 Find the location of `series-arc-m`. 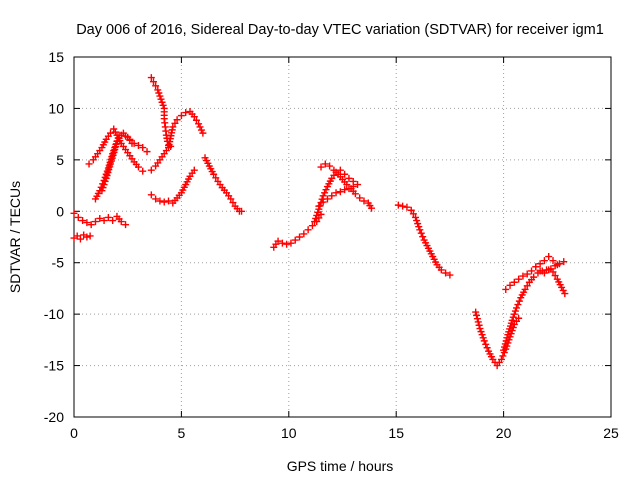

series-arc-m is located at coordinates (336, 196).